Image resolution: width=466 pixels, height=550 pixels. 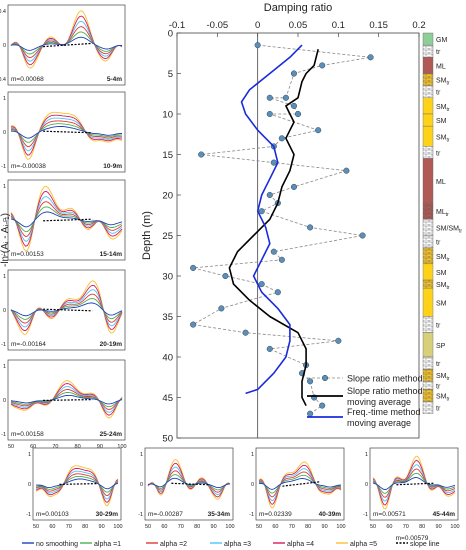 What do you see at coordinates (325, 527) in the screenshot?
I see `panel-x-tick-label: 90` at bounding box center [325, 527].